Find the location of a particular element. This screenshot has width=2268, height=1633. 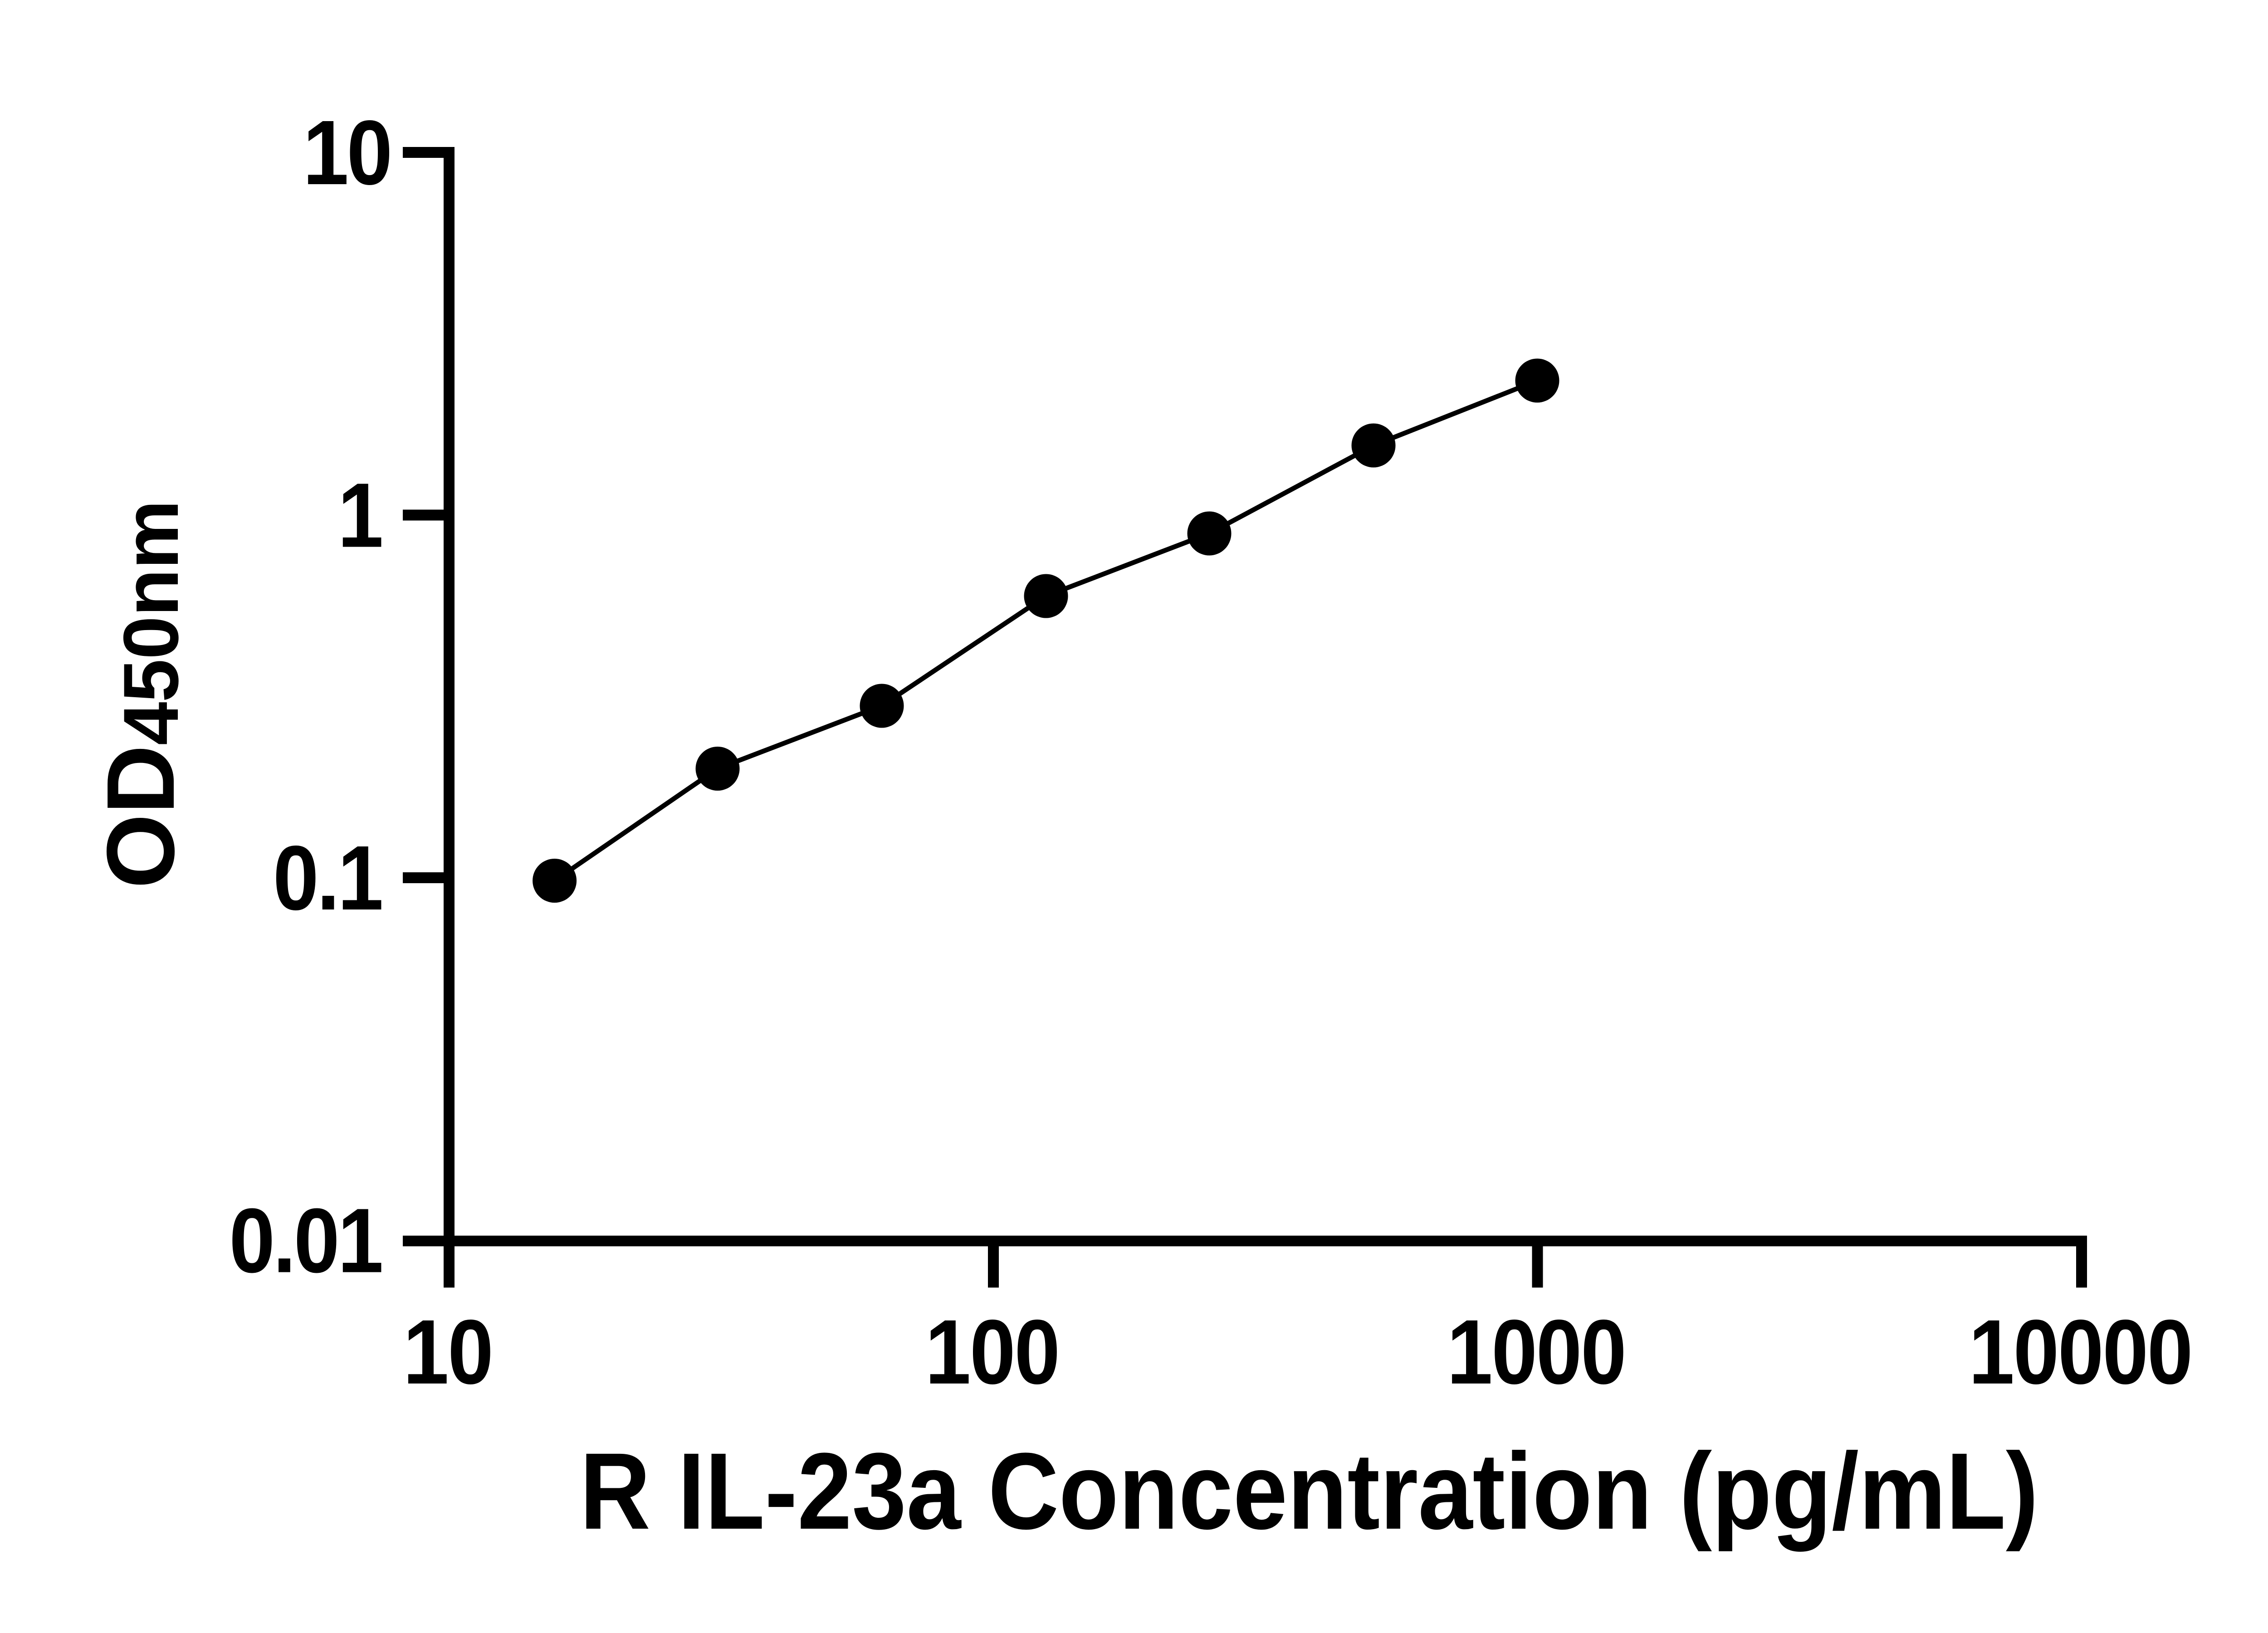

svg-text: R IL-23a Concentration (pg/mL) is located at coordinates (1309, 1491).